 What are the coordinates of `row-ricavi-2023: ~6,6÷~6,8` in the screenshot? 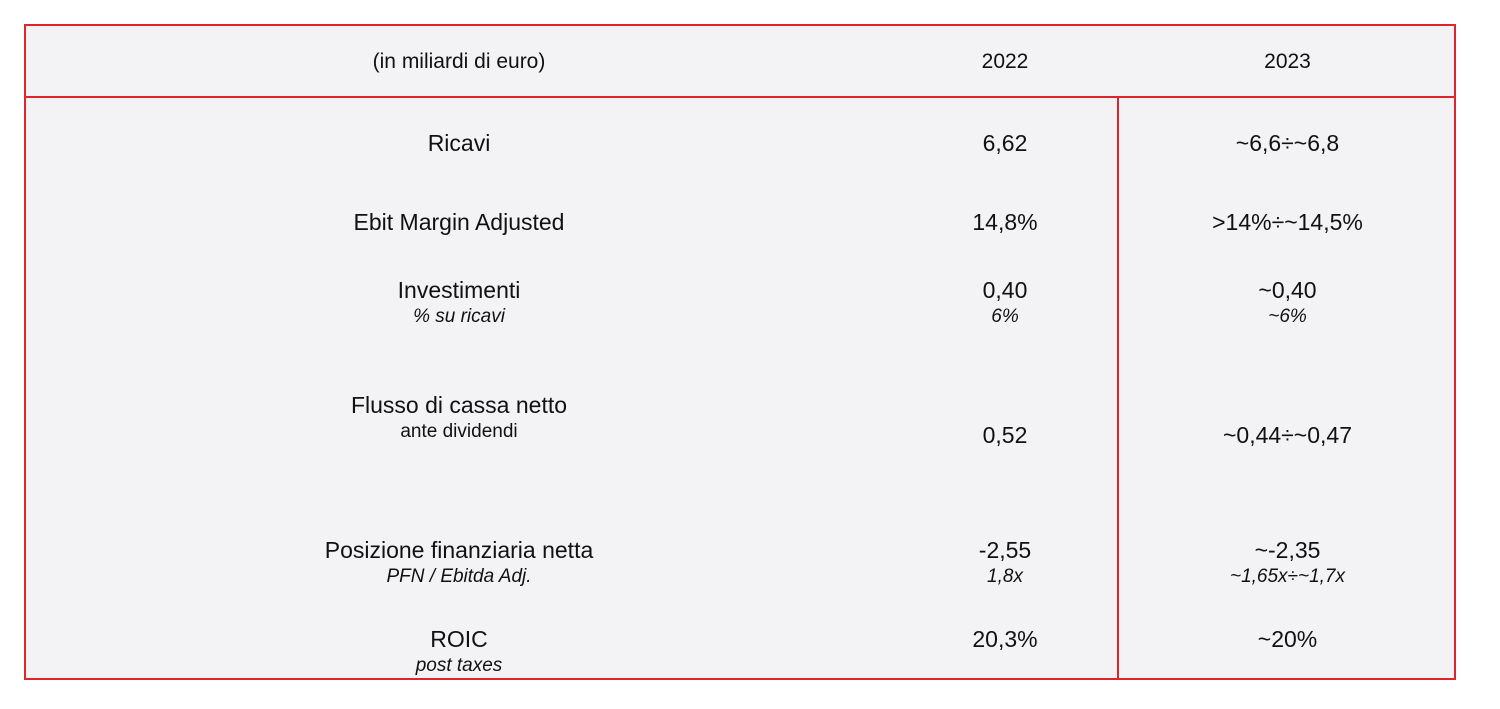 It's located at (1287, 143).